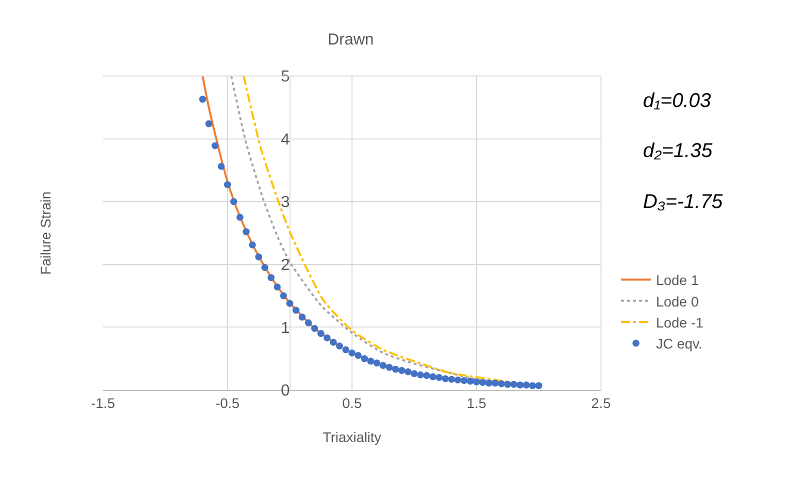  What do you see at coordinates (46, 233) in the screenshot?
I see `y-axis-title: Failure Strain` at bounding box center [46, 233].